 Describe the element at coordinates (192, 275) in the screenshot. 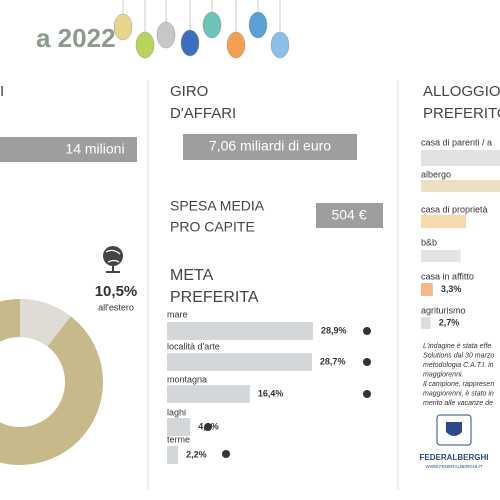

I see `heading: META` at that location.